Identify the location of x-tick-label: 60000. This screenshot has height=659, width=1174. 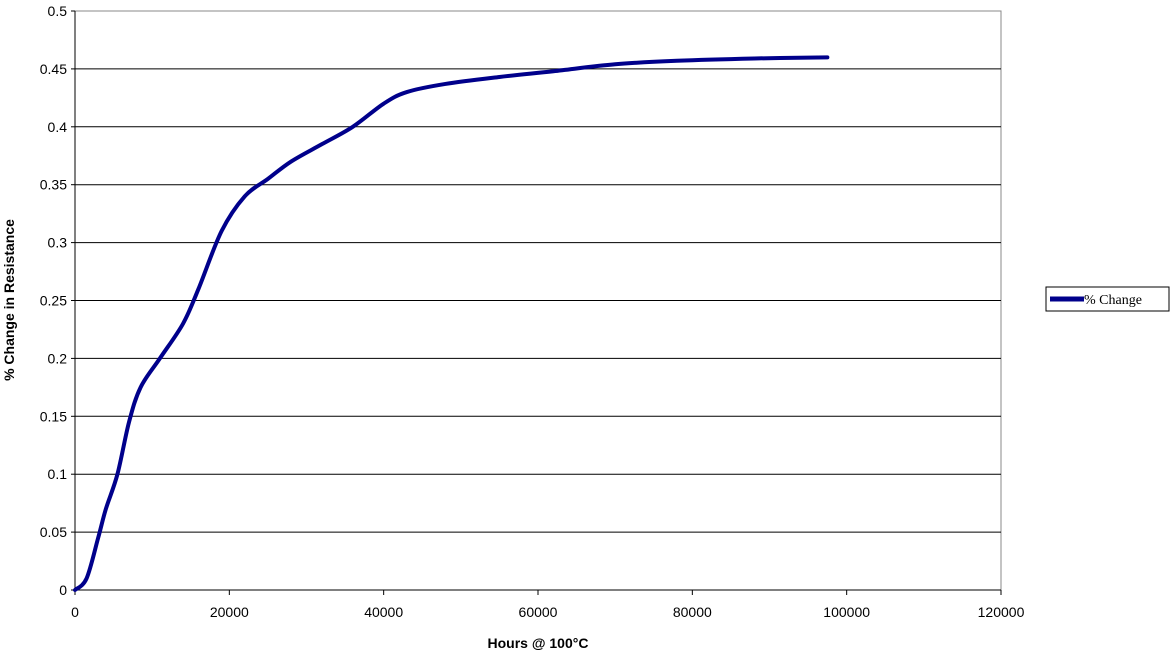
(538, 612).